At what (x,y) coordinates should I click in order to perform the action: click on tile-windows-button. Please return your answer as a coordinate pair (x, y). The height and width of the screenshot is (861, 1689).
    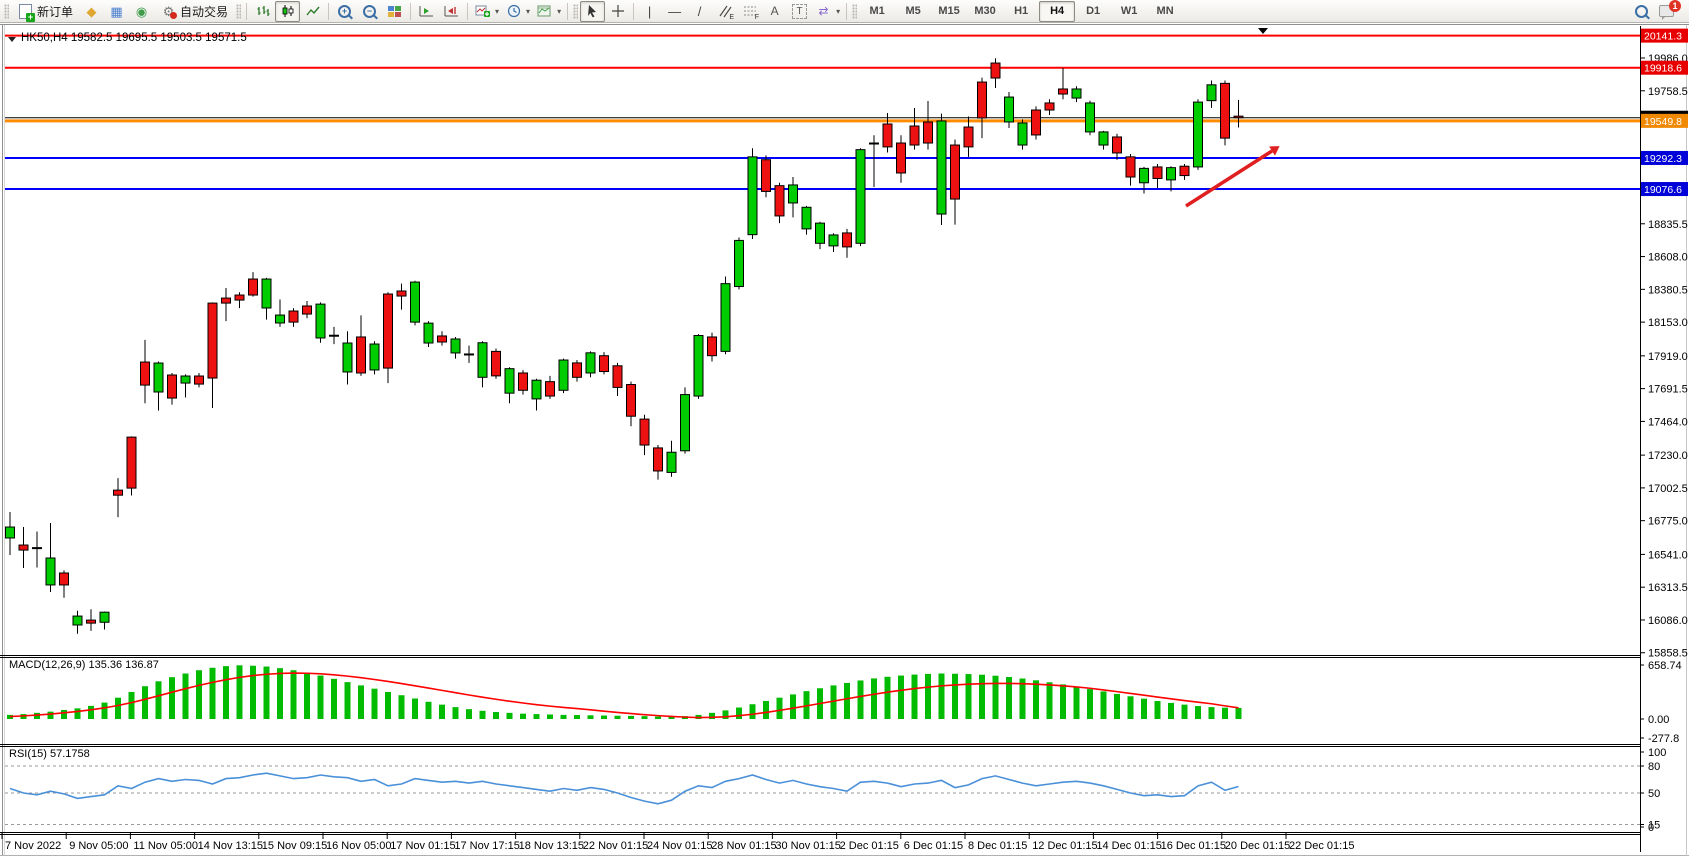
    Looking at the image, I should click on (394, 11).